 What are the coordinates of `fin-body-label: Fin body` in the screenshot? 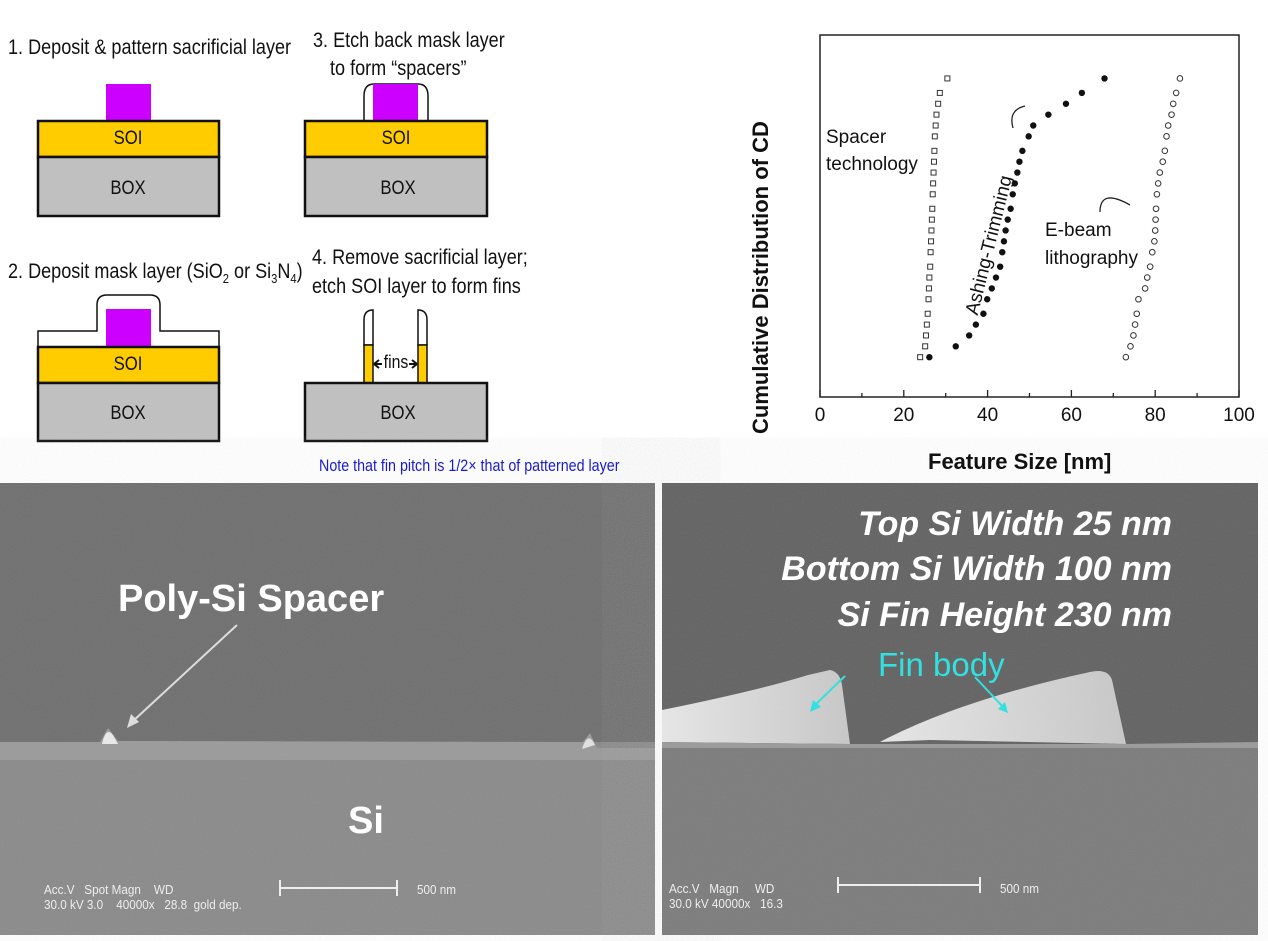 It's located at (941, 664).